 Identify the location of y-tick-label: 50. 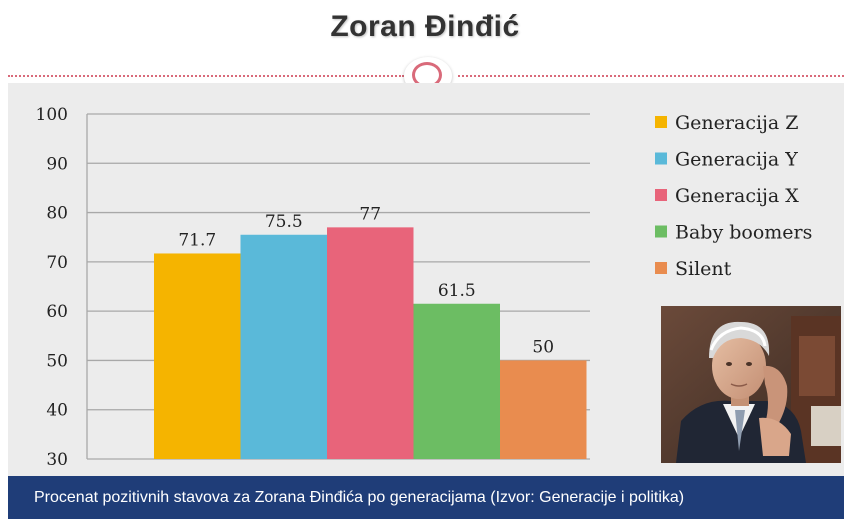
(57, 361).